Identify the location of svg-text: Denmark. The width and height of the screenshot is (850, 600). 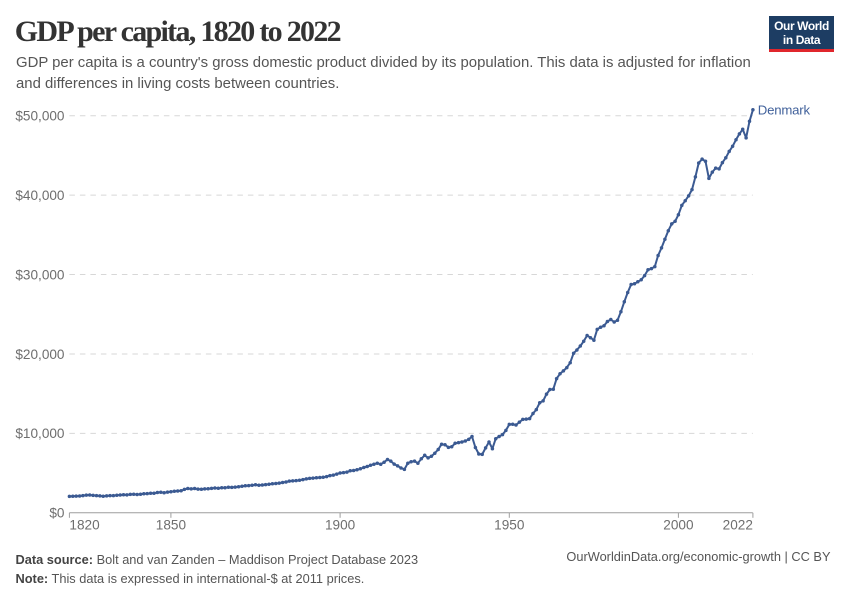
(784, 109).